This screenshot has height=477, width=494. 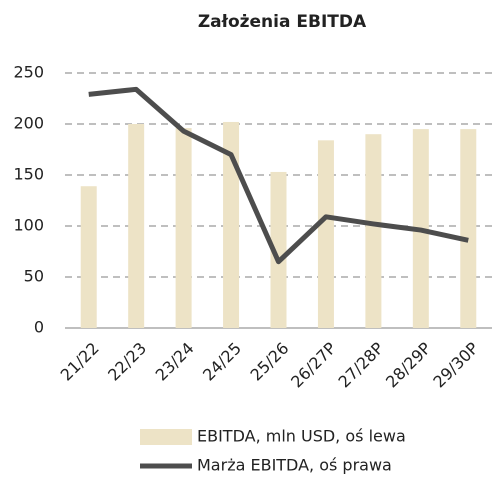 What do you see at coordinates (455, 364) in the screenshot?
I see `x-tick-label: 29/30P` at bounding box center [455, 364].